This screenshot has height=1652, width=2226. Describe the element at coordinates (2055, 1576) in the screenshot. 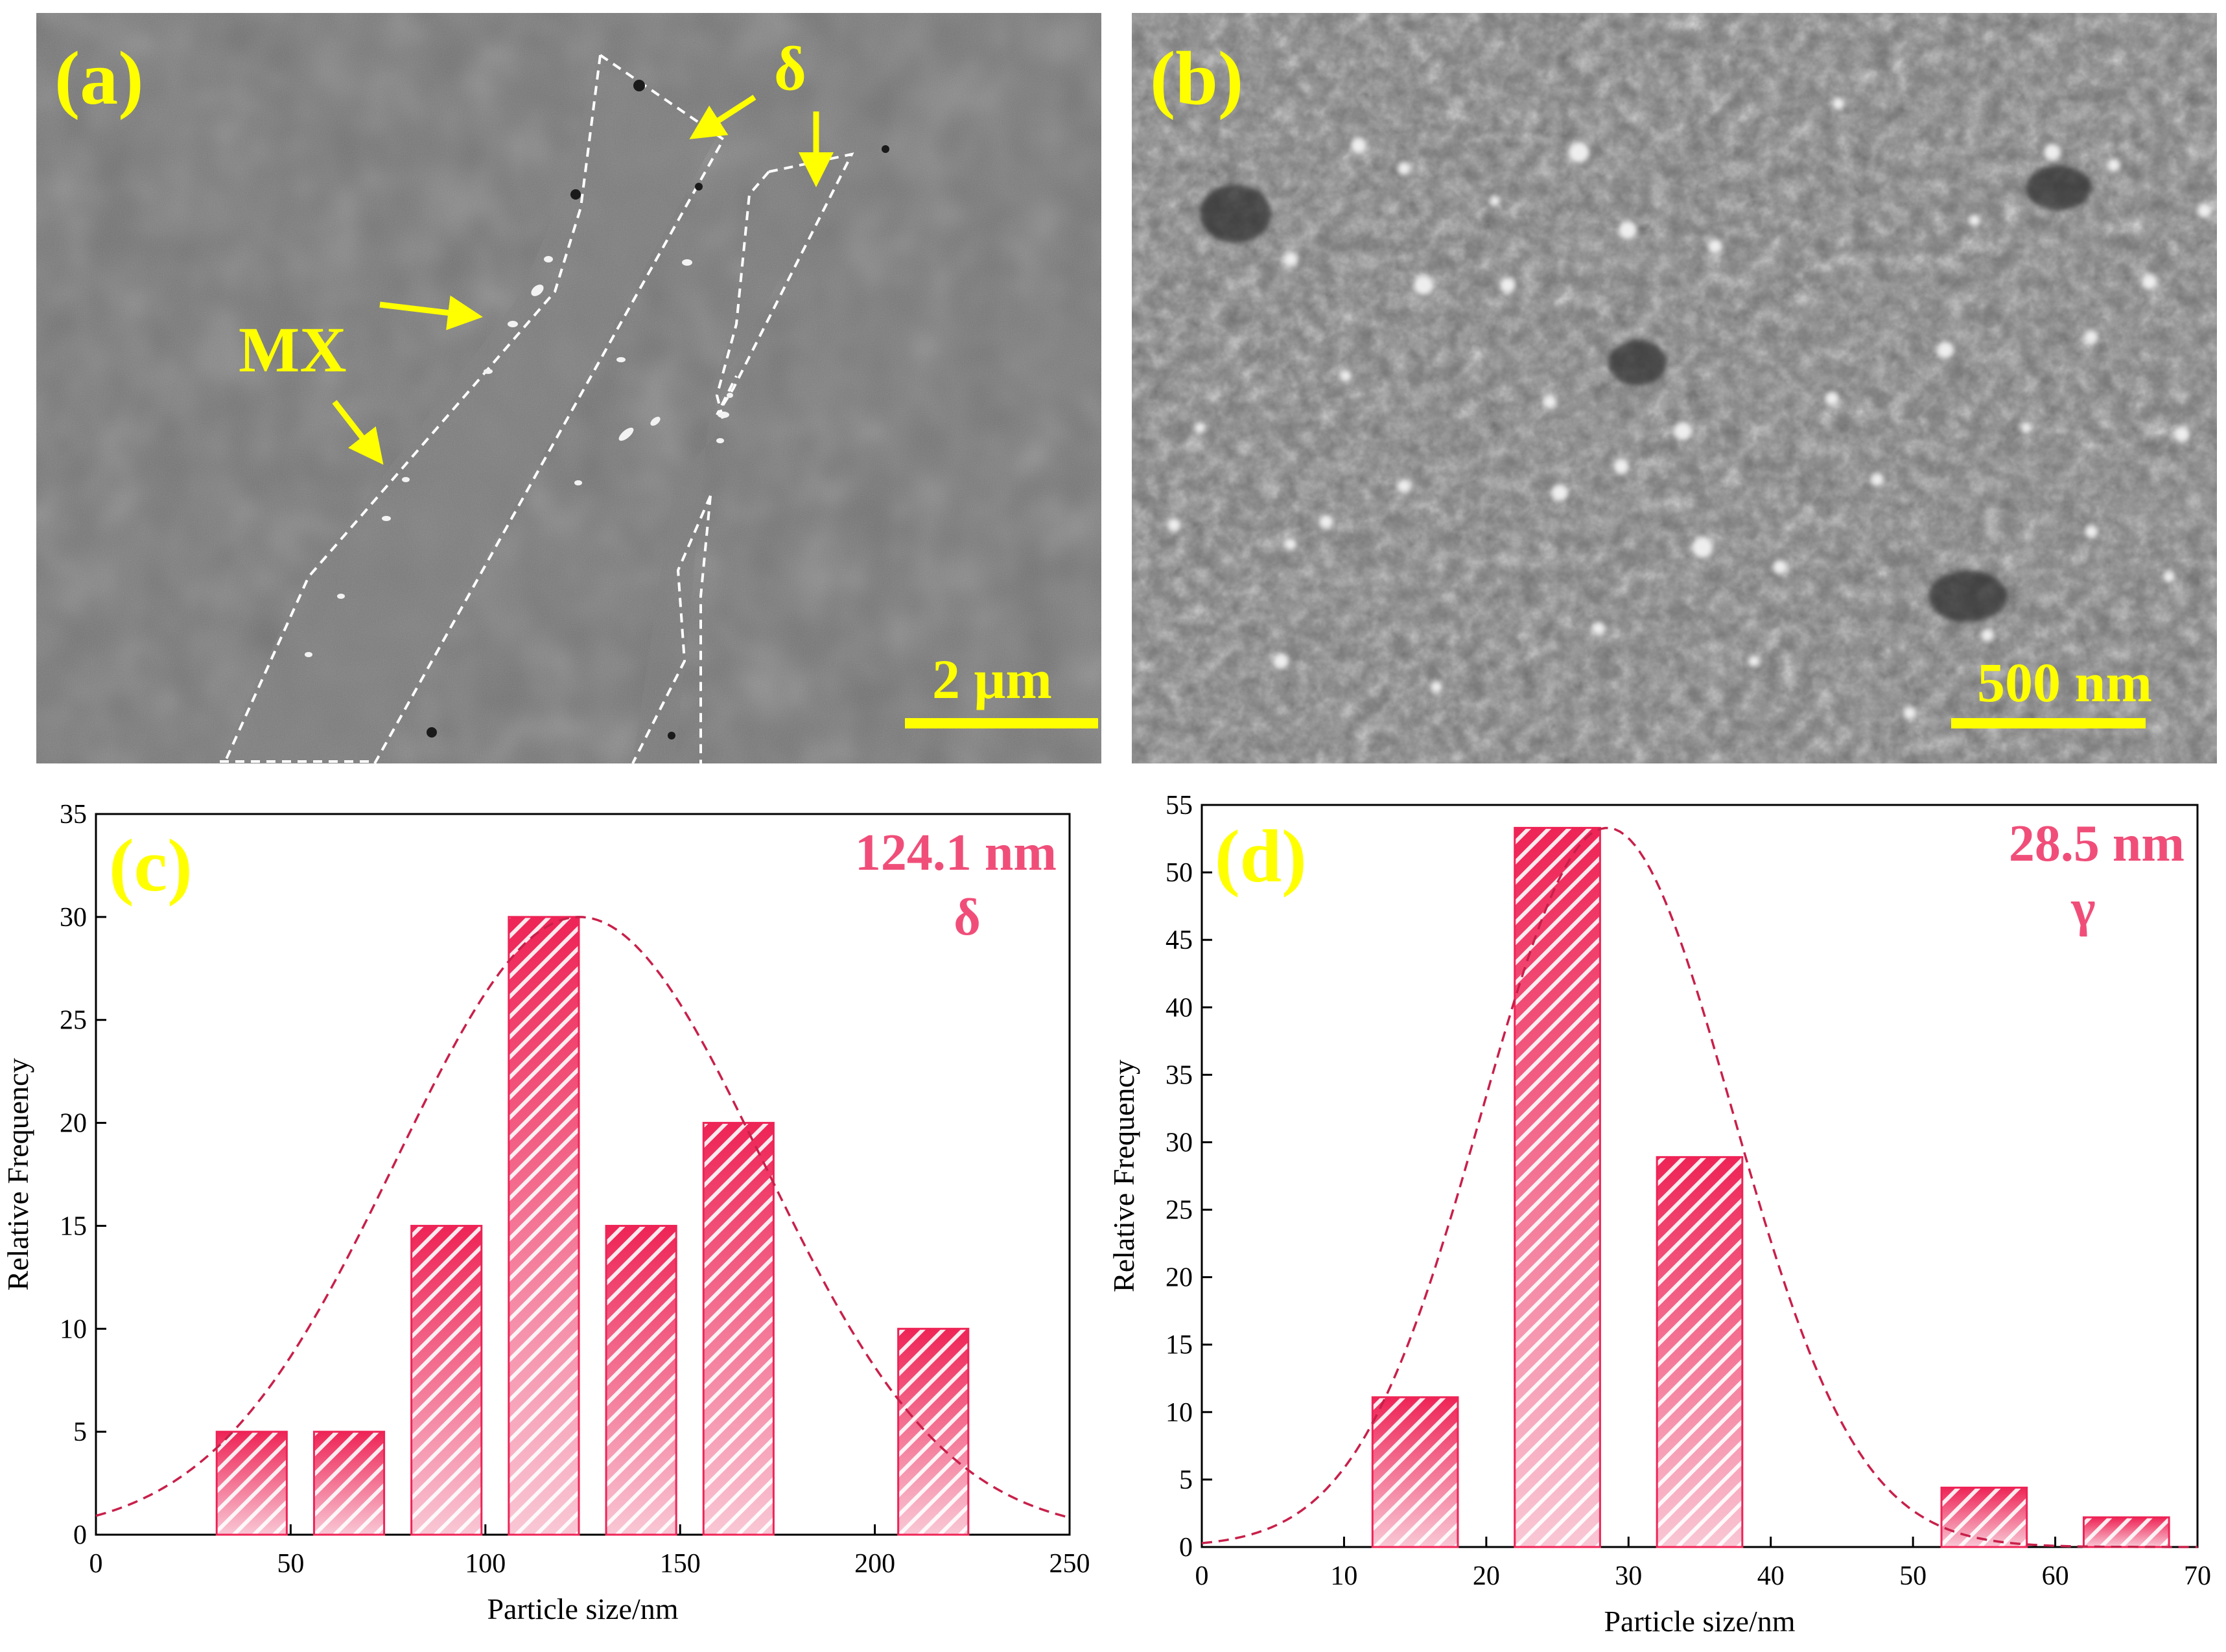

I see `x-tick-label: 60` at that location.